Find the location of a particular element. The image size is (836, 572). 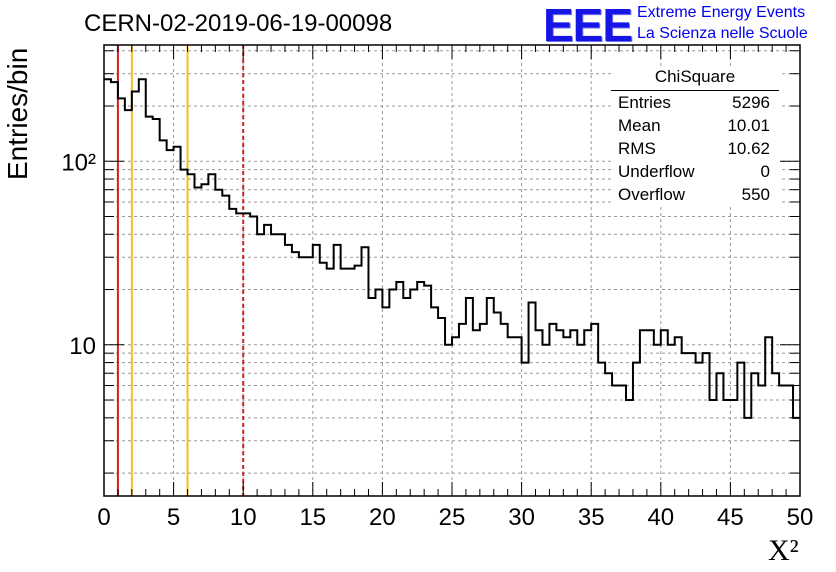

x-tick-label: 50 is located at coordinates (800, 517).